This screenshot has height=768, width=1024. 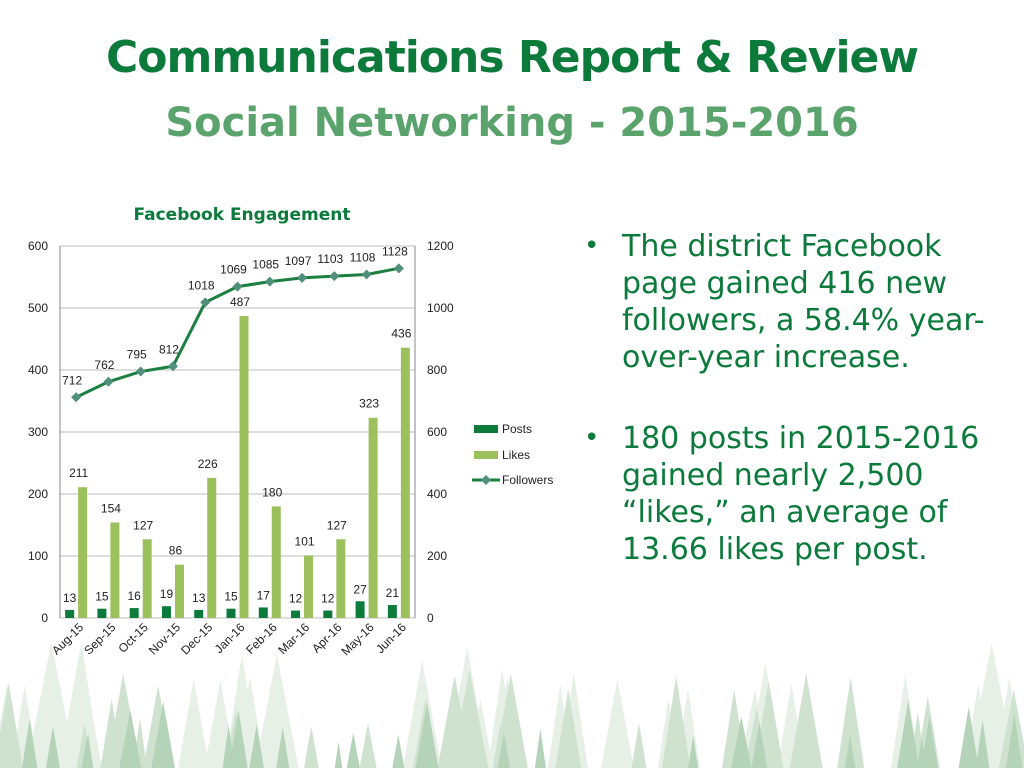 What do you see at coordinates (527, 480) in the screenshot?
I see `legend-followers-label: Followers` at bounding box center [527, 480].